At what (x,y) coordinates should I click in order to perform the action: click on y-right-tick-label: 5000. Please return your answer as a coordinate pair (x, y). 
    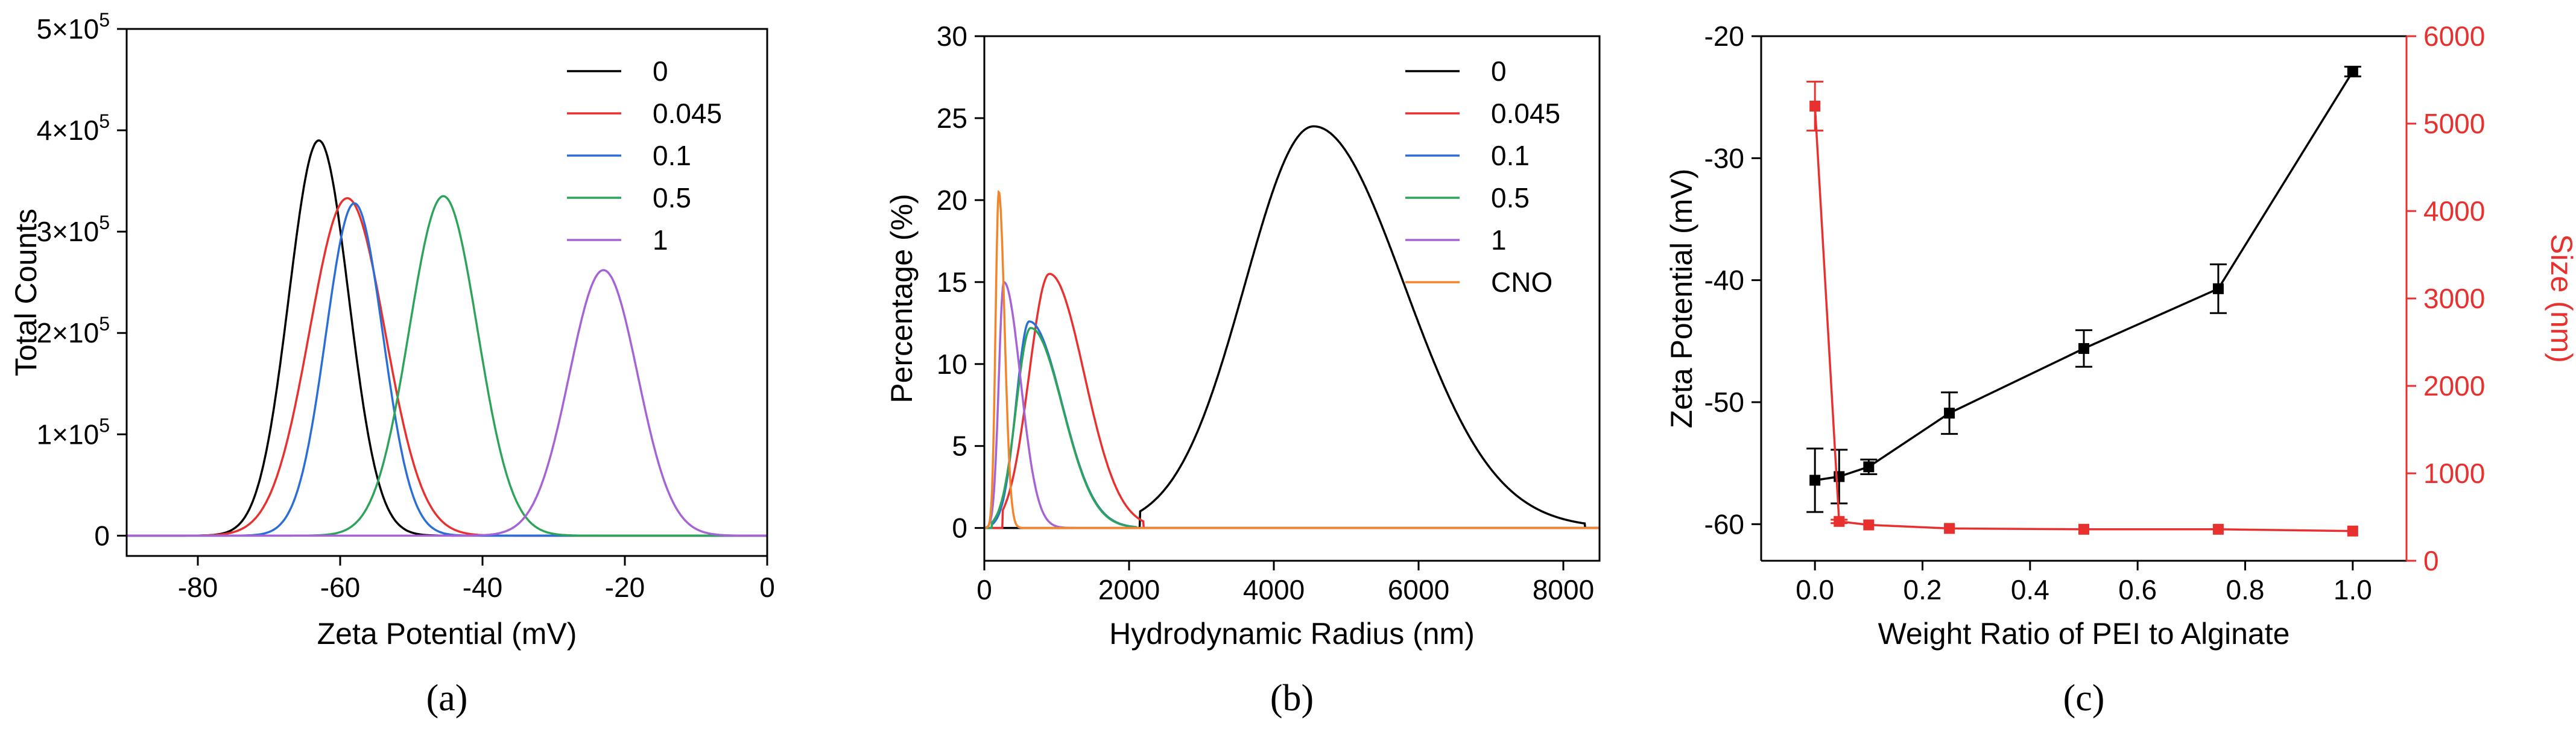
    Looking at the image, I should click on (2454, 123).